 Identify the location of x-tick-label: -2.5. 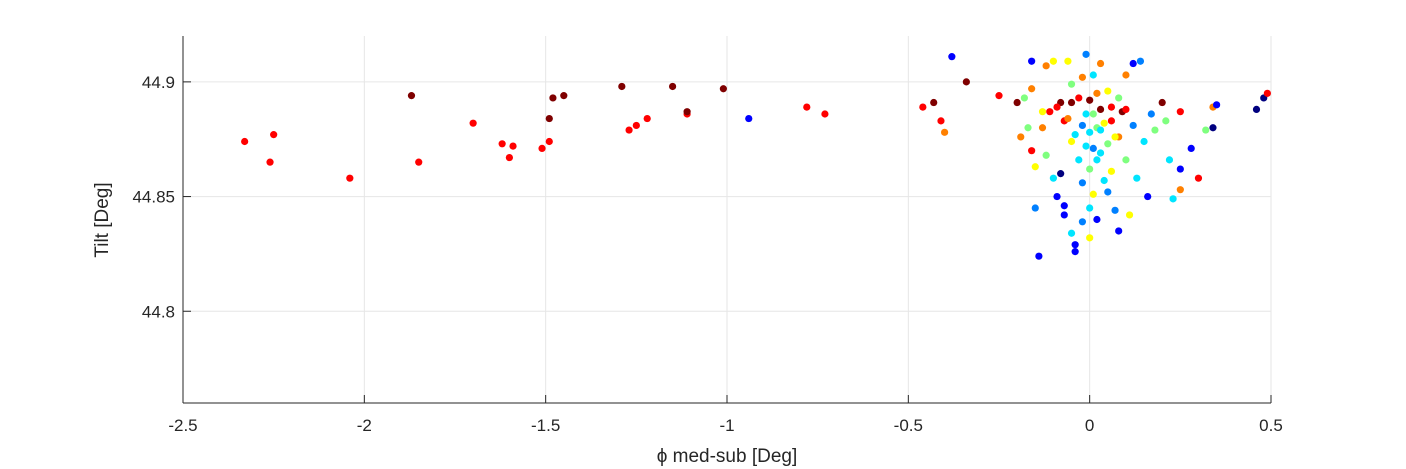
(182, 425).